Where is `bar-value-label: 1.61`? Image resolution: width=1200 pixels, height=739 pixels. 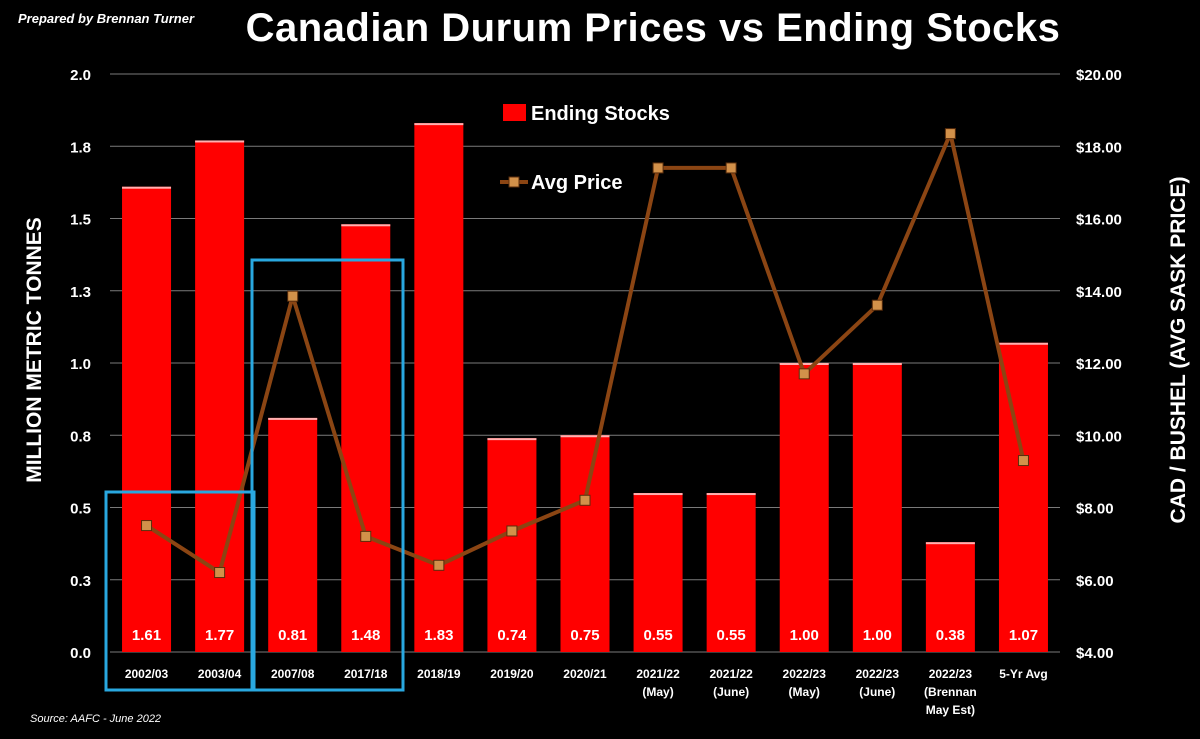
bar-value-label: 1.61 is located at coordinates (146, 635).